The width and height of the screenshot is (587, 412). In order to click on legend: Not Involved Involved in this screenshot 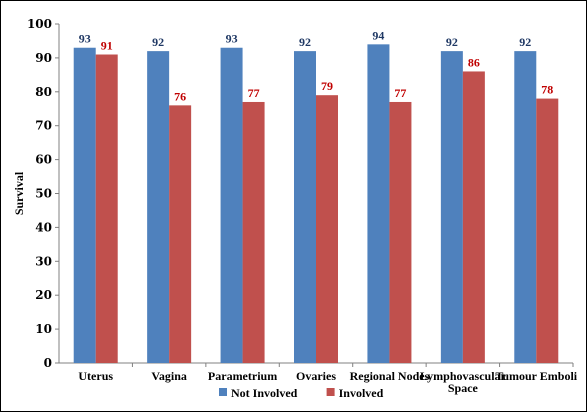, I will do `click(301, 393)`.